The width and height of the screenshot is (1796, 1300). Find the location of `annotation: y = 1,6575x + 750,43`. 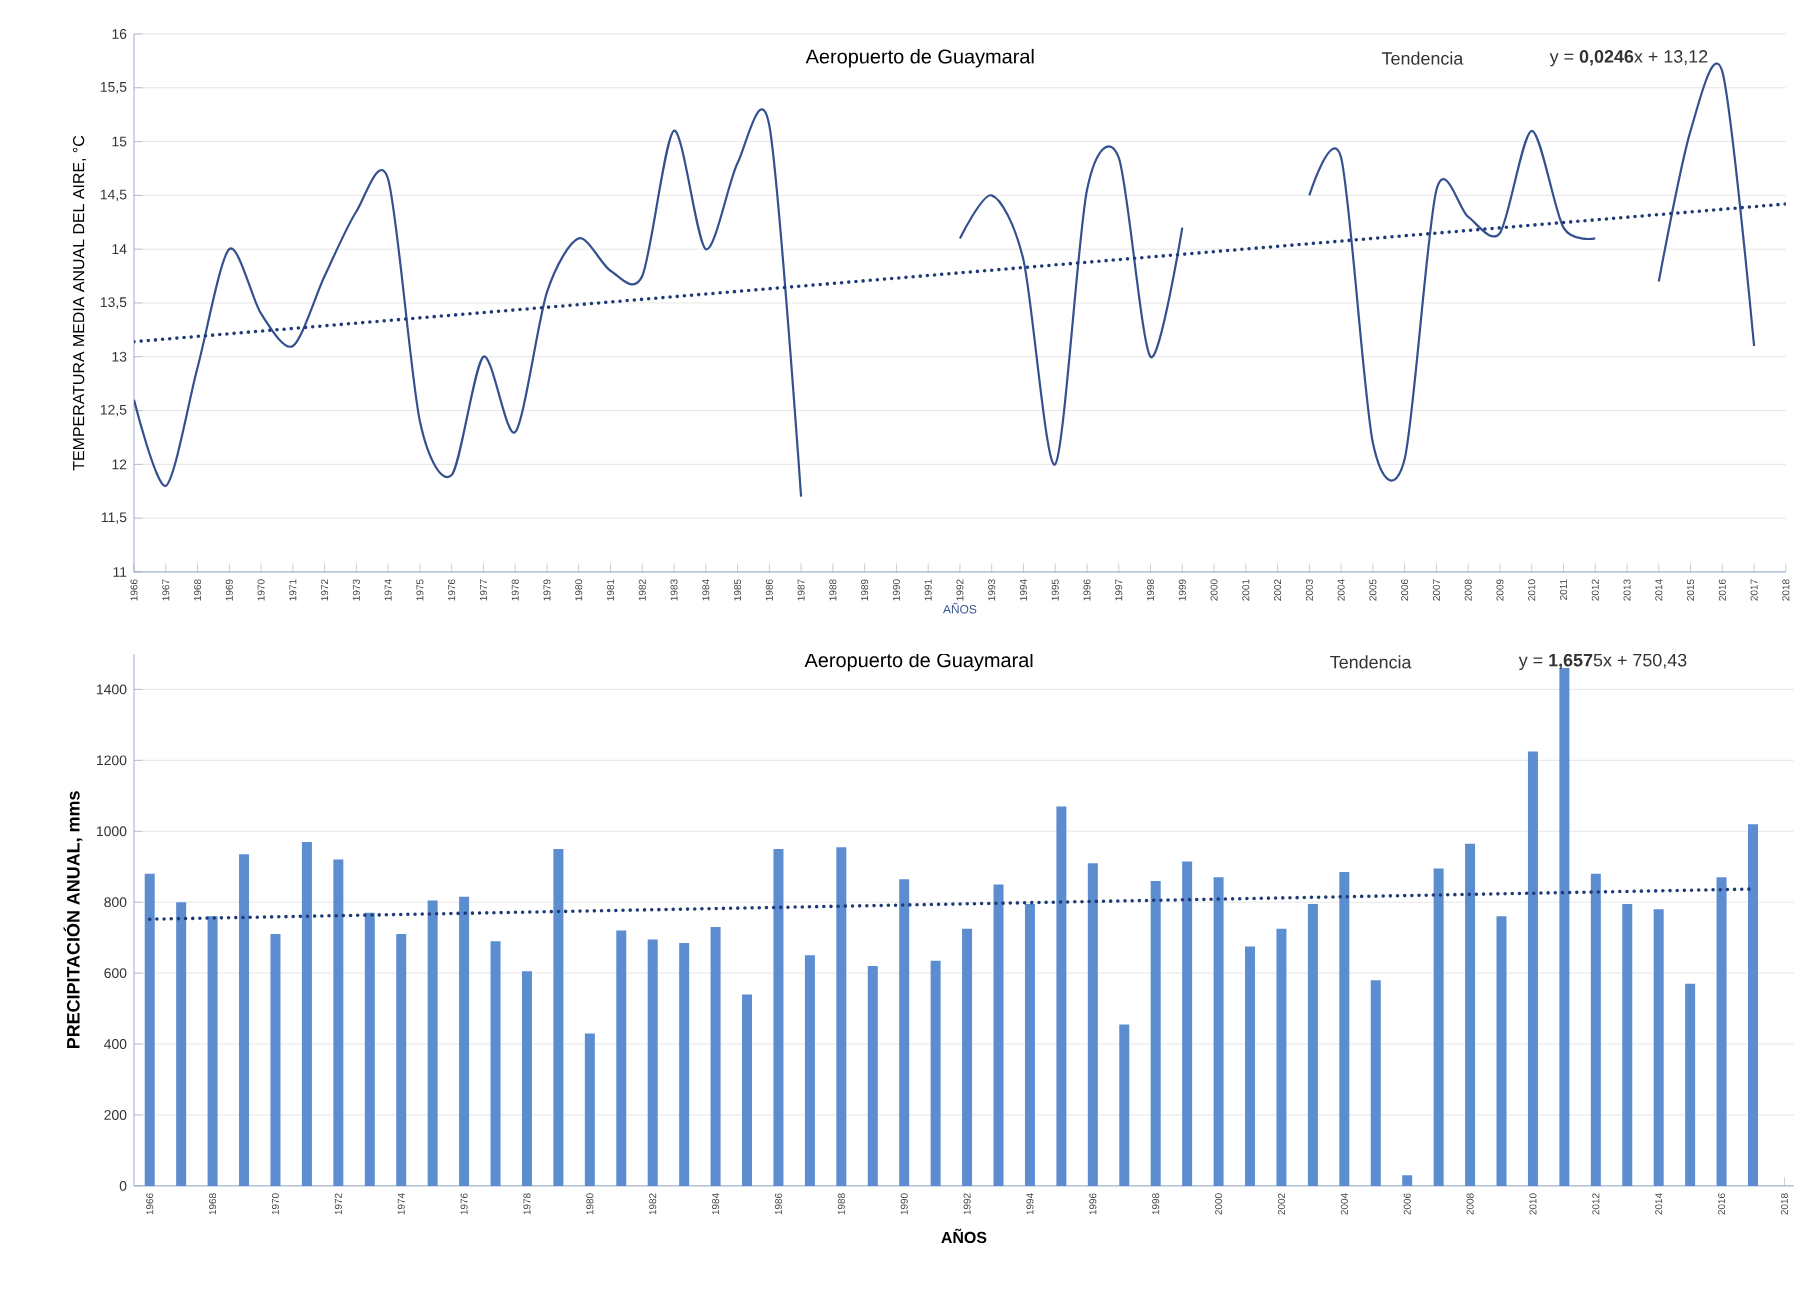

annotation: y = 1,6575x + 750,43 is located at coordinates (1602, 662).